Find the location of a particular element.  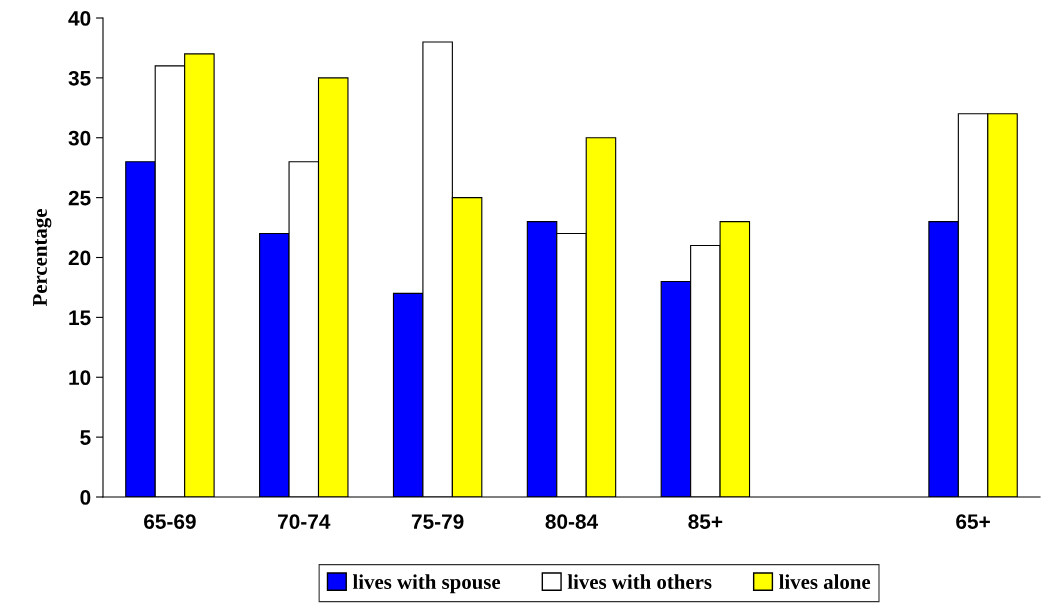

y-tick-label: 0 is located at coordinates (85, 497).